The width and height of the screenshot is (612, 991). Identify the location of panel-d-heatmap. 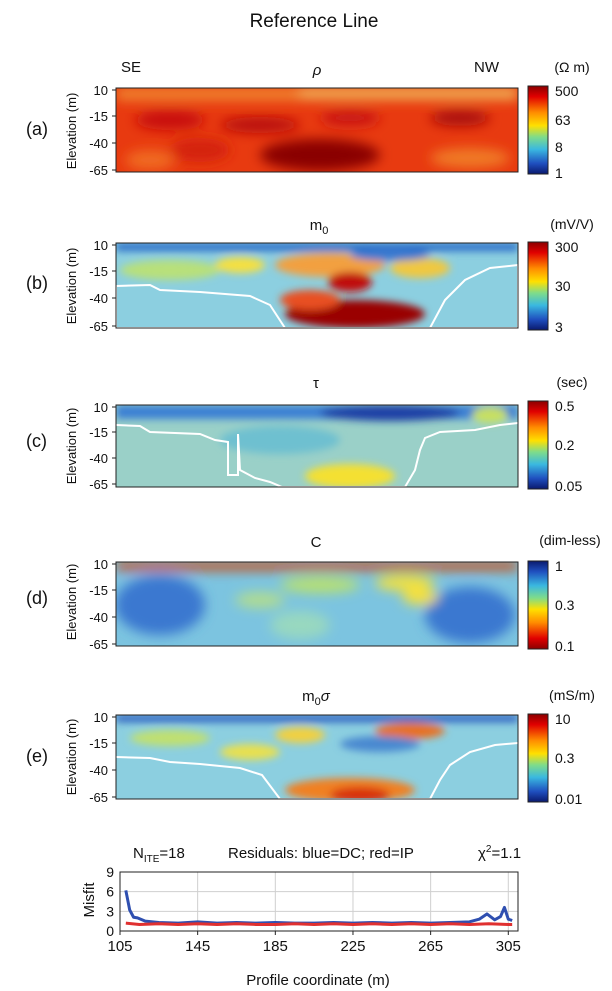
(317, 604).